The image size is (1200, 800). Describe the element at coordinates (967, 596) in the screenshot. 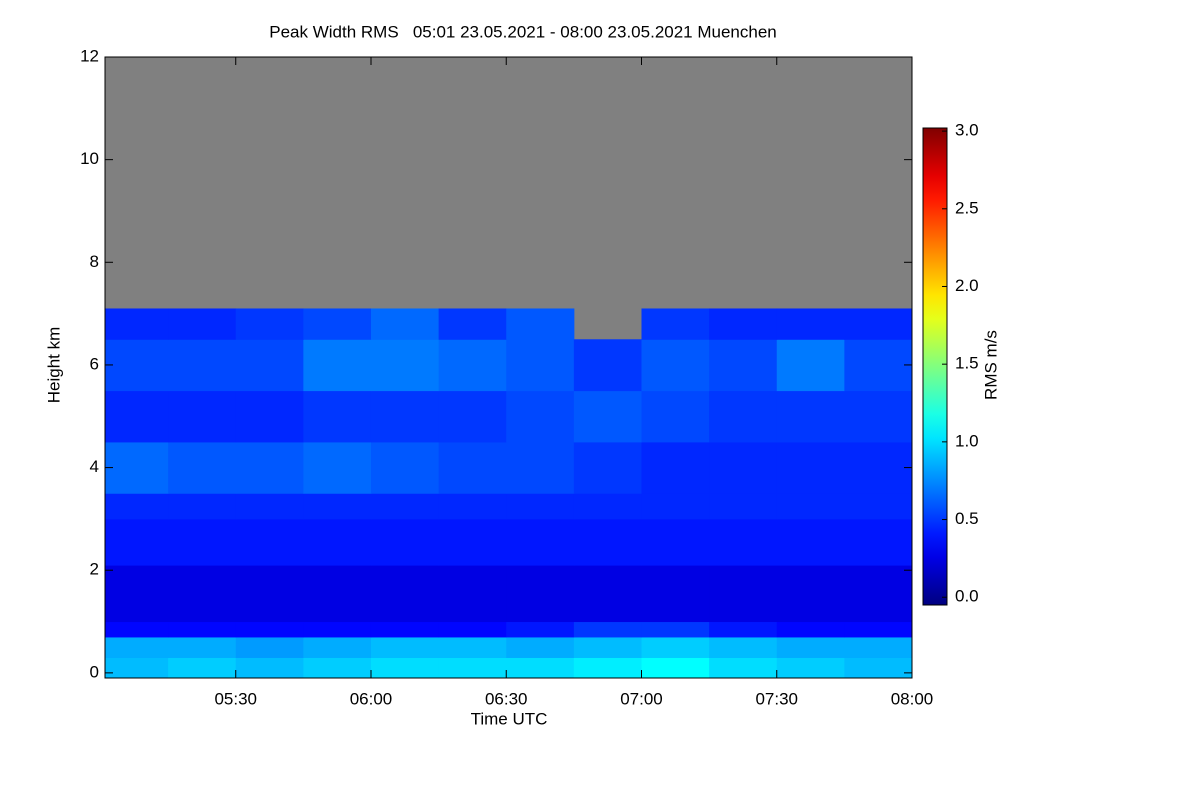

I see `colorbar-tick-label: 0.0` at that location.